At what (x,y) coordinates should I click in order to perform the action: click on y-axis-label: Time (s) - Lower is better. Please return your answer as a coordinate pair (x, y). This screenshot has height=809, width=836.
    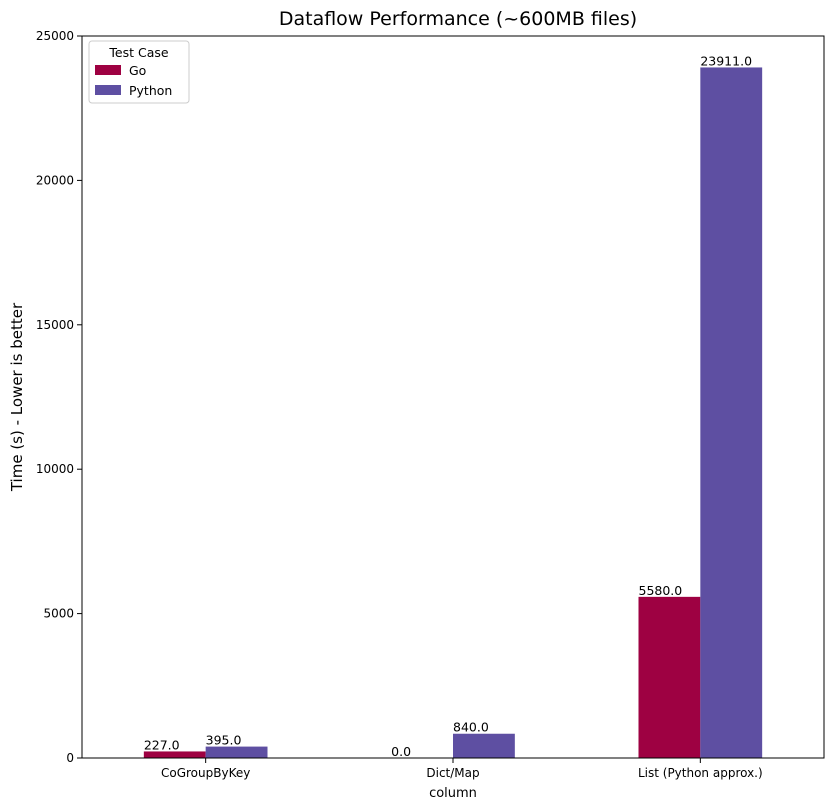
    Looking at the image, I should click on (17, 397).